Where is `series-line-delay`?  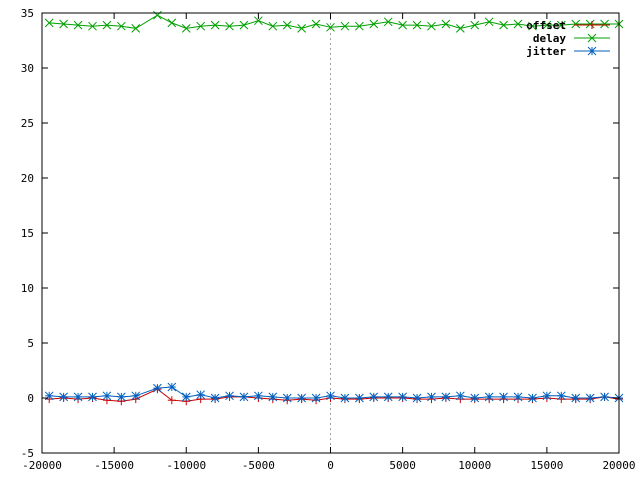 series-line-delay is located at coordinates (334, 21).